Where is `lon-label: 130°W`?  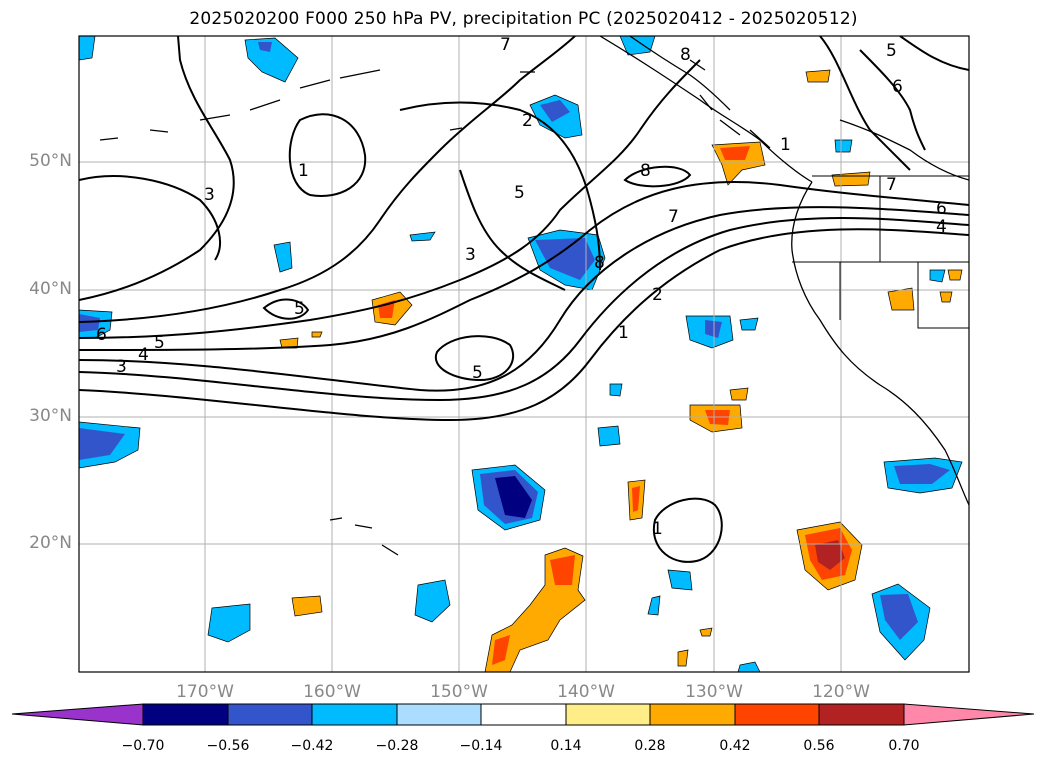 lon-label: 130°W is located at coordinates (714, 692).